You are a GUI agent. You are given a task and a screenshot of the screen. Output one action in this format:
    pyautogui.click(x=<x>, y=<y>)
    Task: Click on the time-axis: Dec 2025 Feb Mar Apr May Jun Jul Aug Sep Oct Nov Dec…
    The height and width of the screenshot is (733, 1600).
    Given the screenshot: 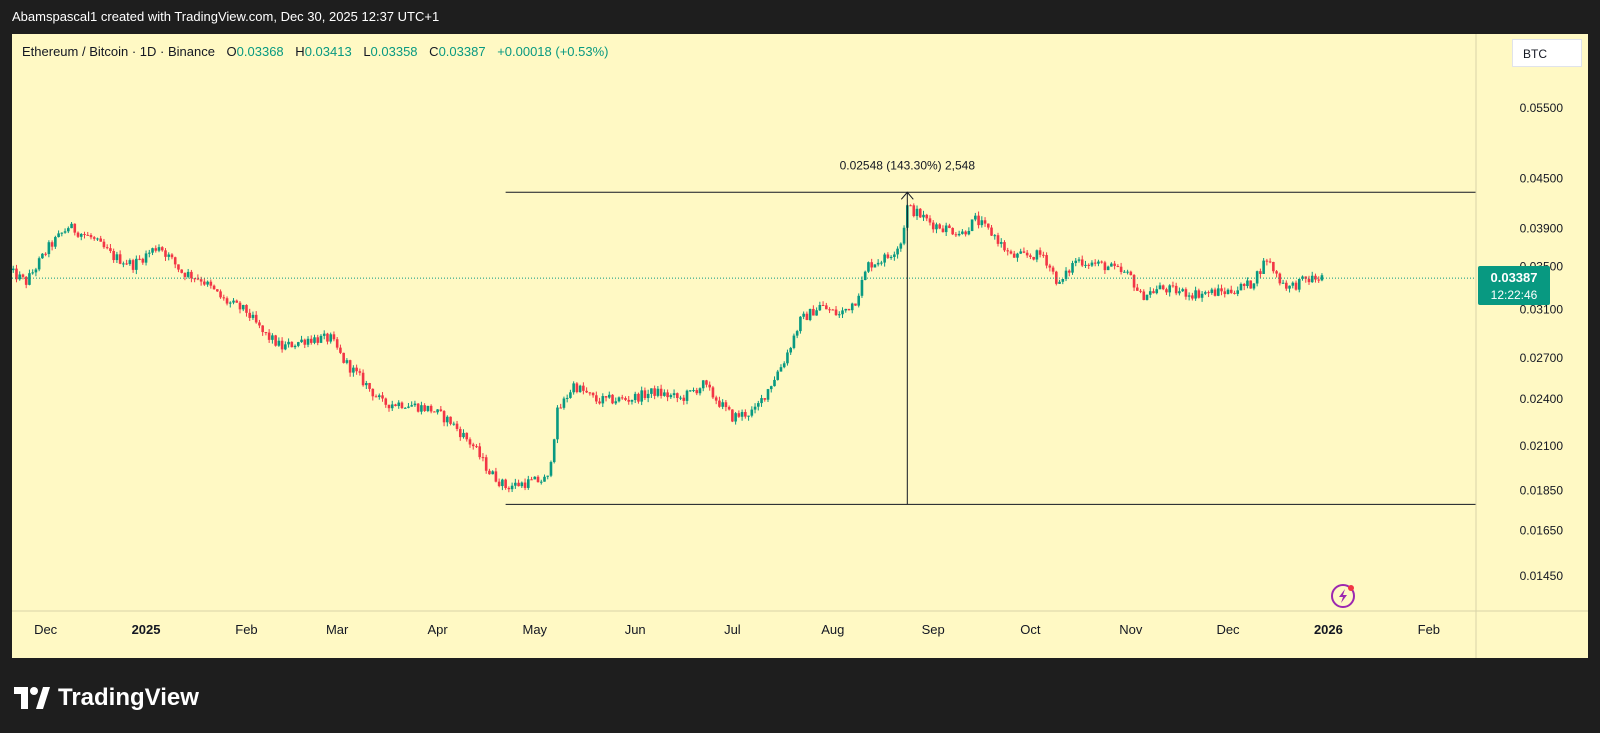 What is the action you would take?
    pyautogui.click(x=737, y=629)
    